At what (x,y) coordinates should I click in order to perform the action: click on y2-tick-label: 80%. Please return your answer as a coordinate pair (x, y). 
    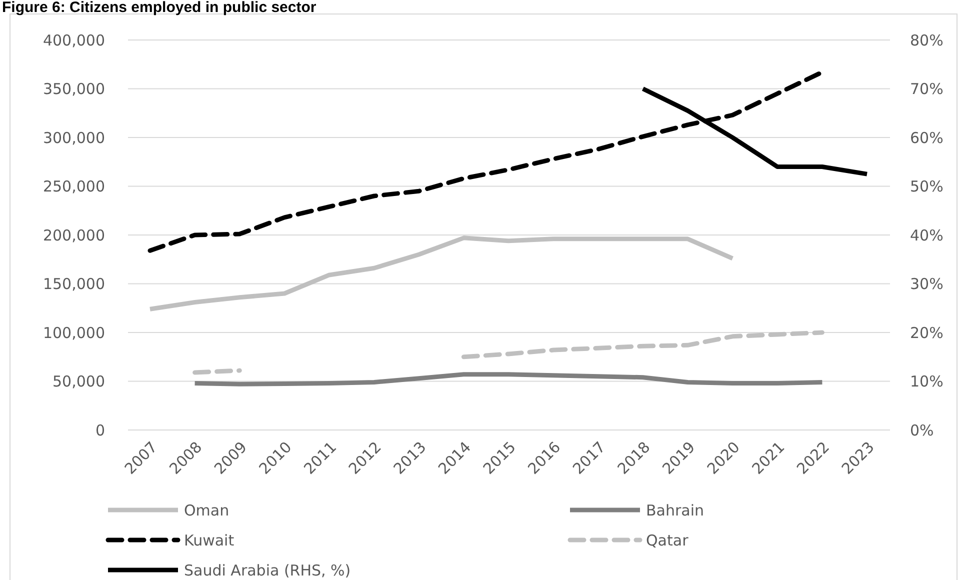
    Looking at the image, I should click on (927, 40).